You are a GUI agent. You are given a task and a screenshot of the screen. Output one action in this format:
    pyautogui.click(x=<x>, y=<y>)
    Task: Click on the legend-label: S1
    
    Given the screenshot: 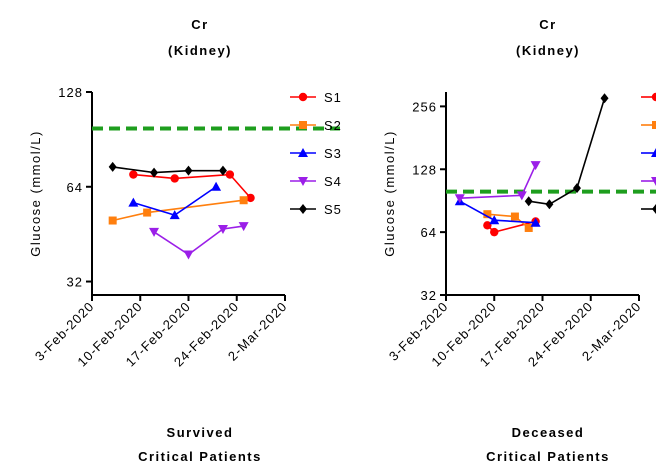 What is the action you would take?
    pyautogui.click(x=333, y=97)
    